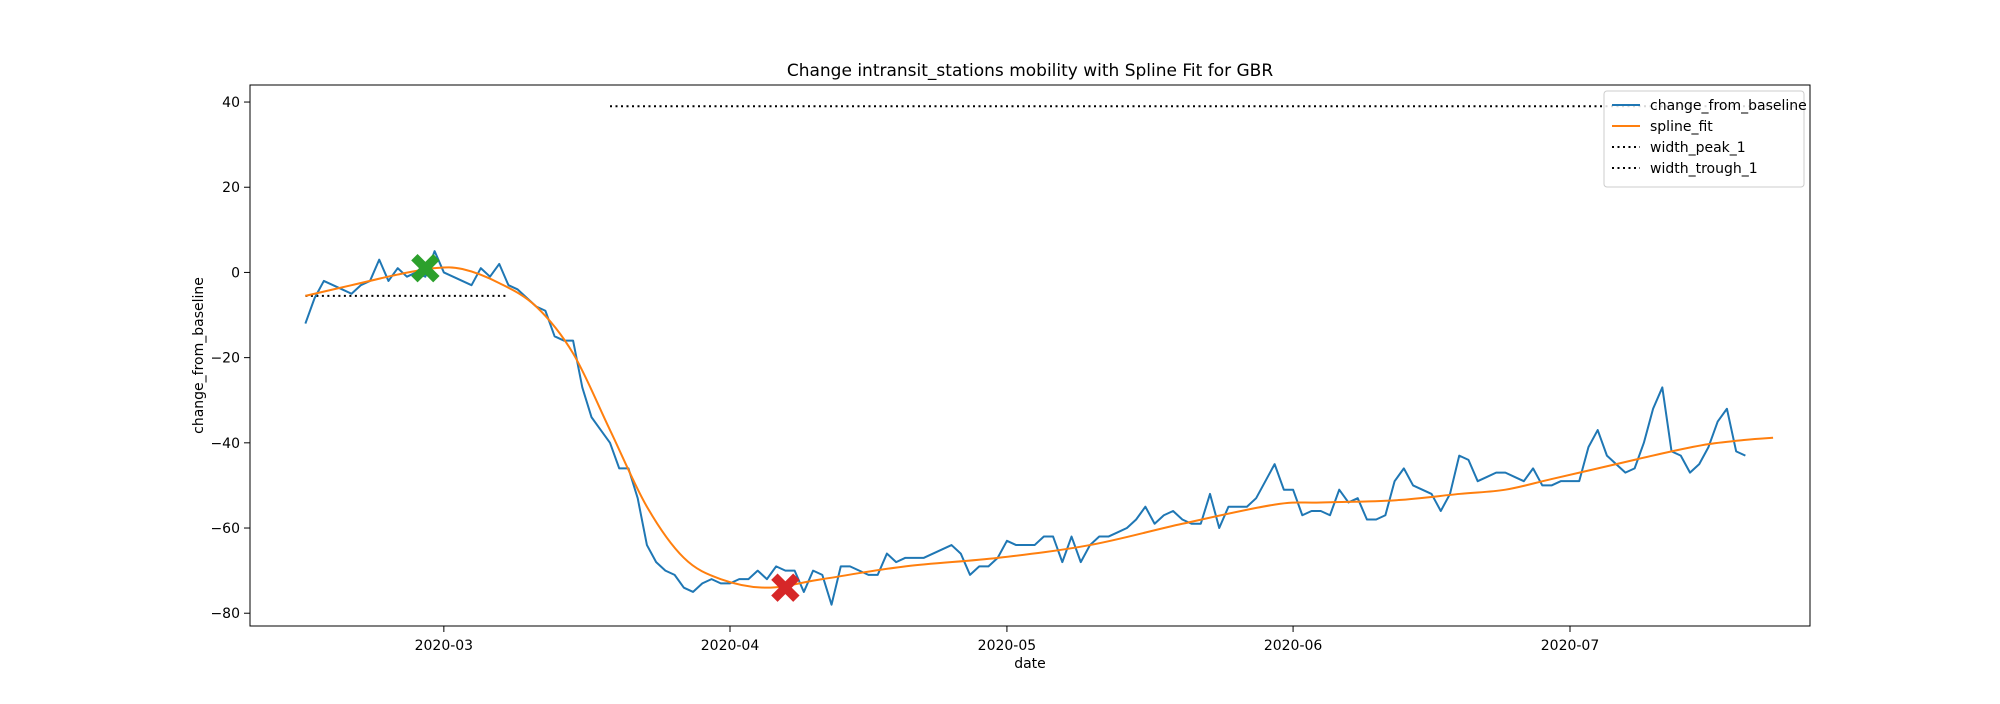 This screenshot has height=704, width=2000. I want to click on peak-marker-stroke, so click(425, 268).